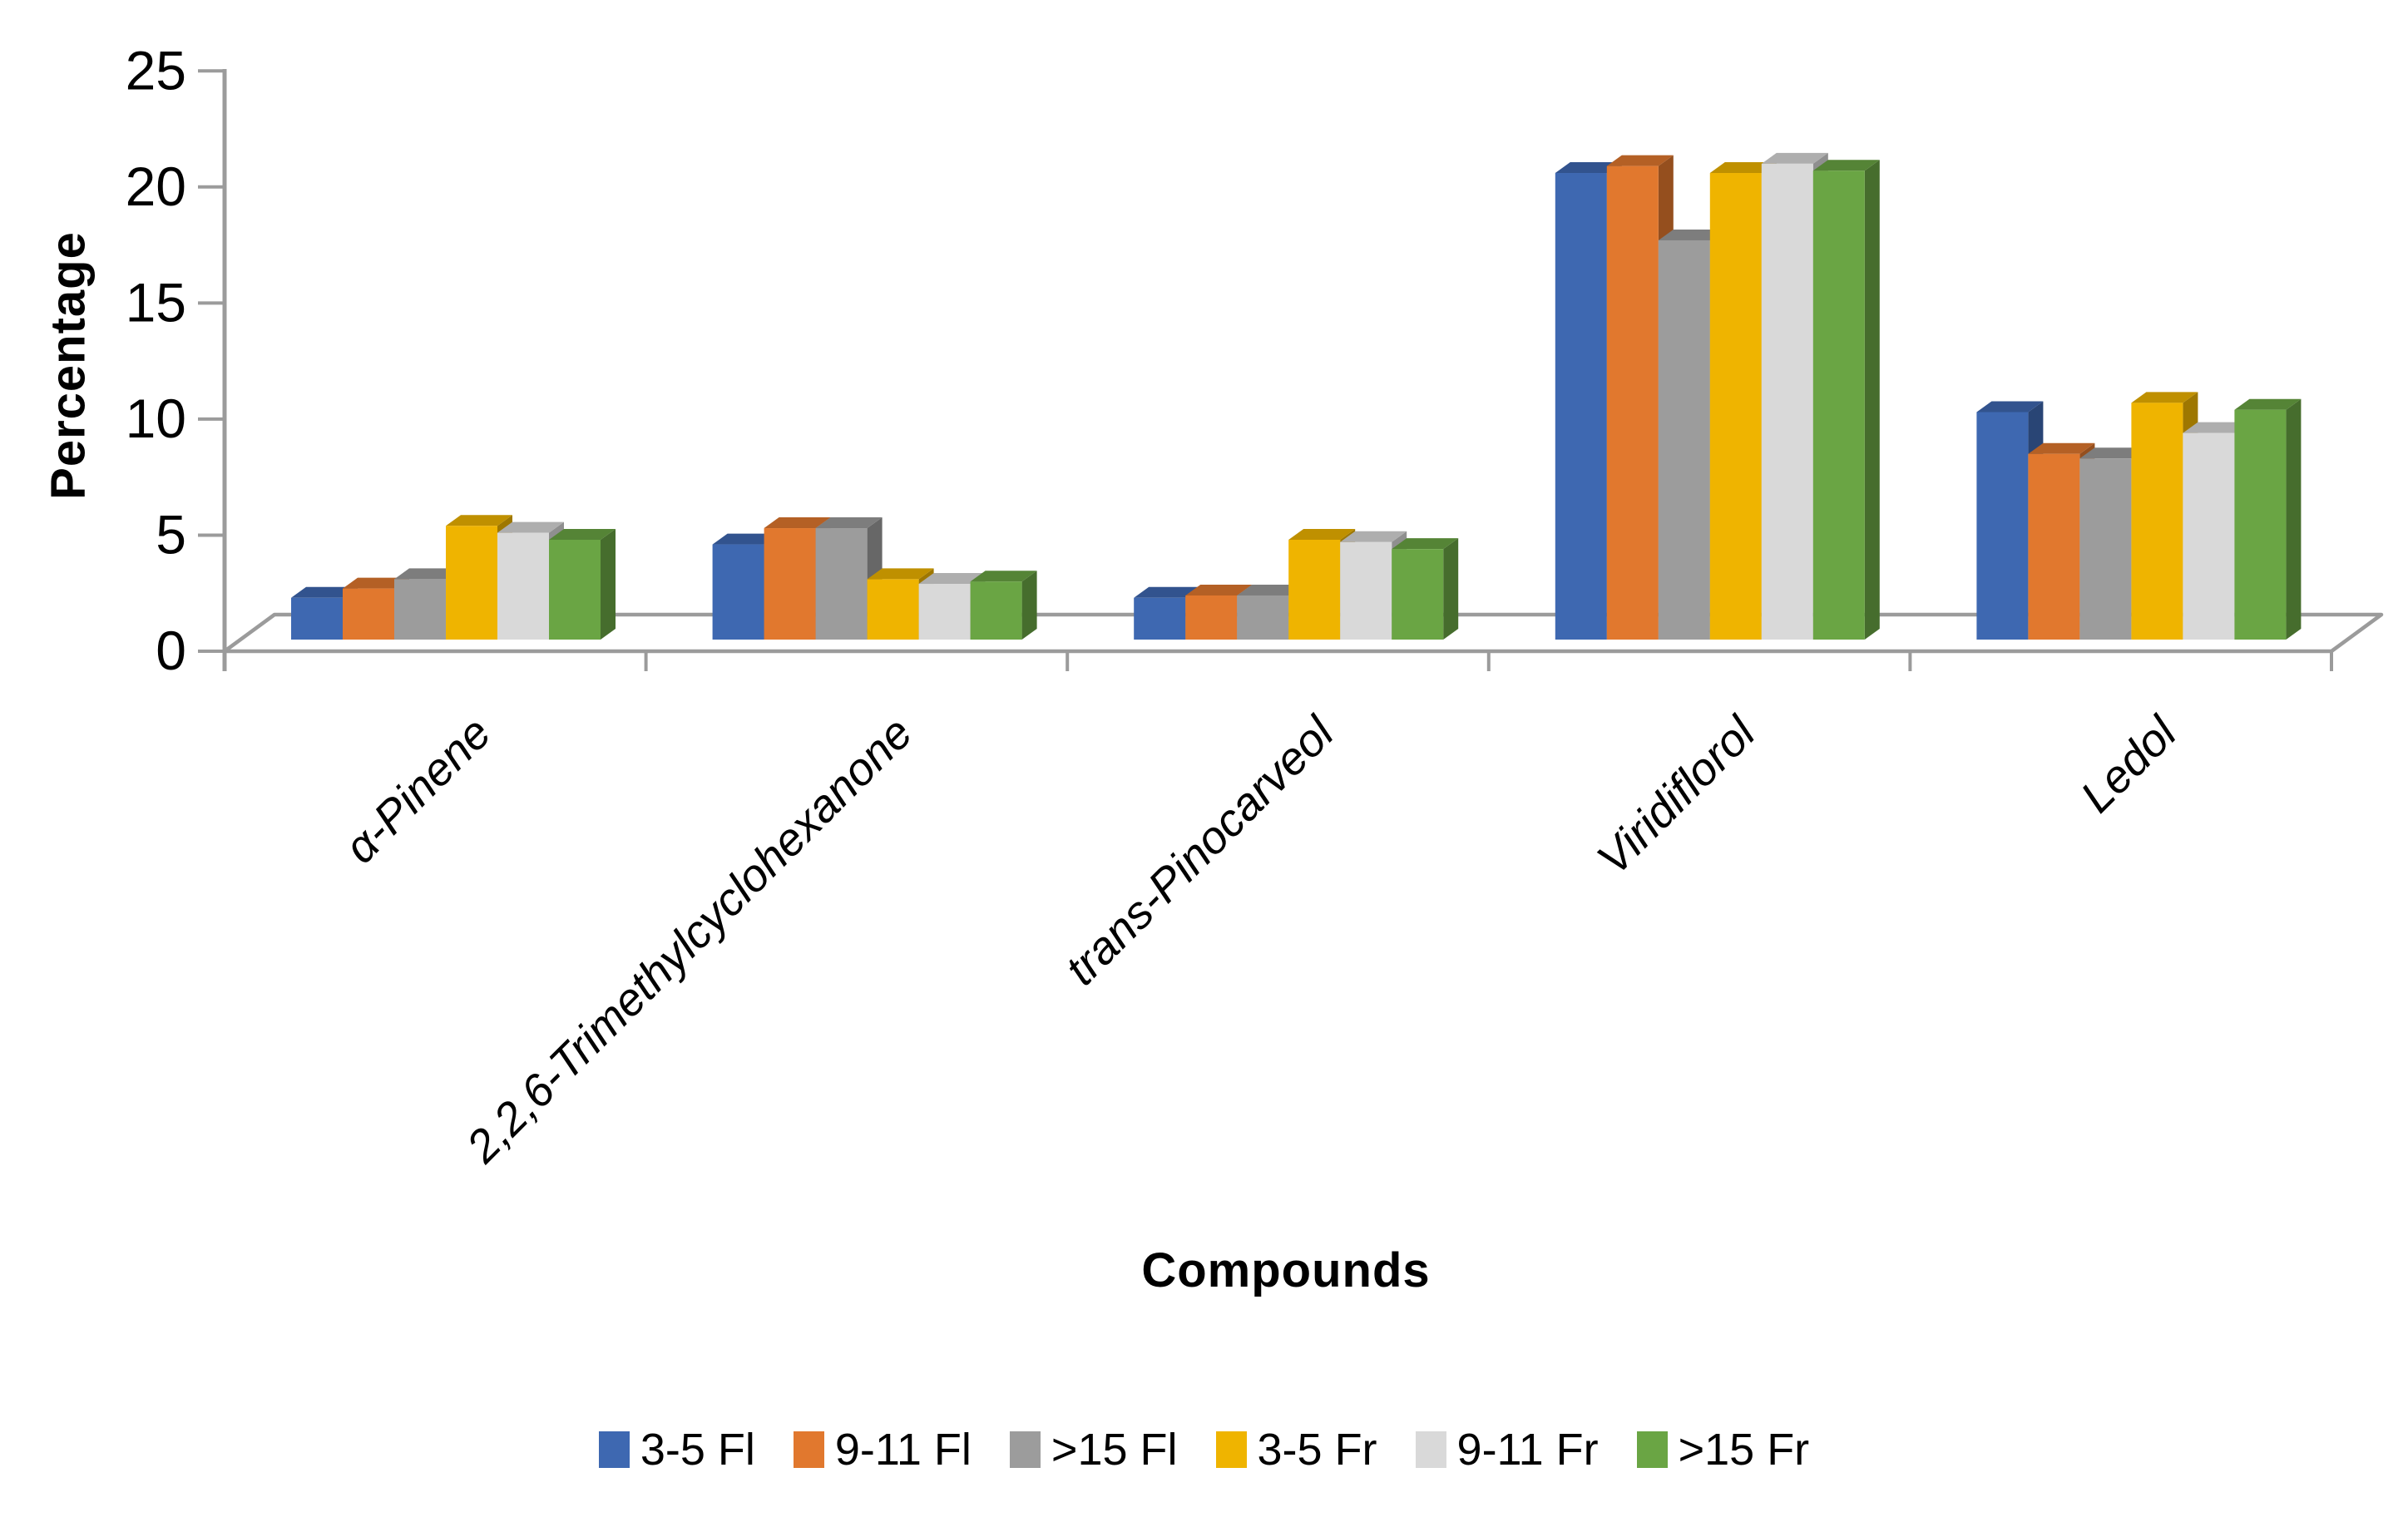  Describe the element at coordinates (1286, 1270) in the screenshot. I see `x-axis-title: Compounds` at that location.